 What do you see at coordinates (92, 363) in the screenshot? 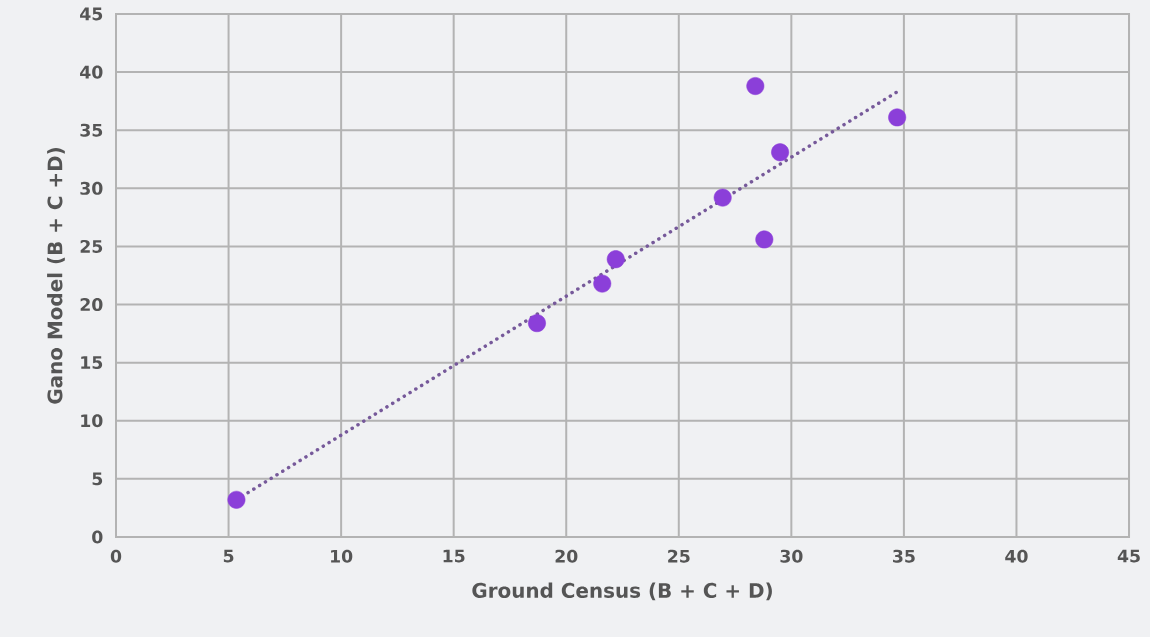
I see `y-tick-label: 15` at bounding box center [92, 363].